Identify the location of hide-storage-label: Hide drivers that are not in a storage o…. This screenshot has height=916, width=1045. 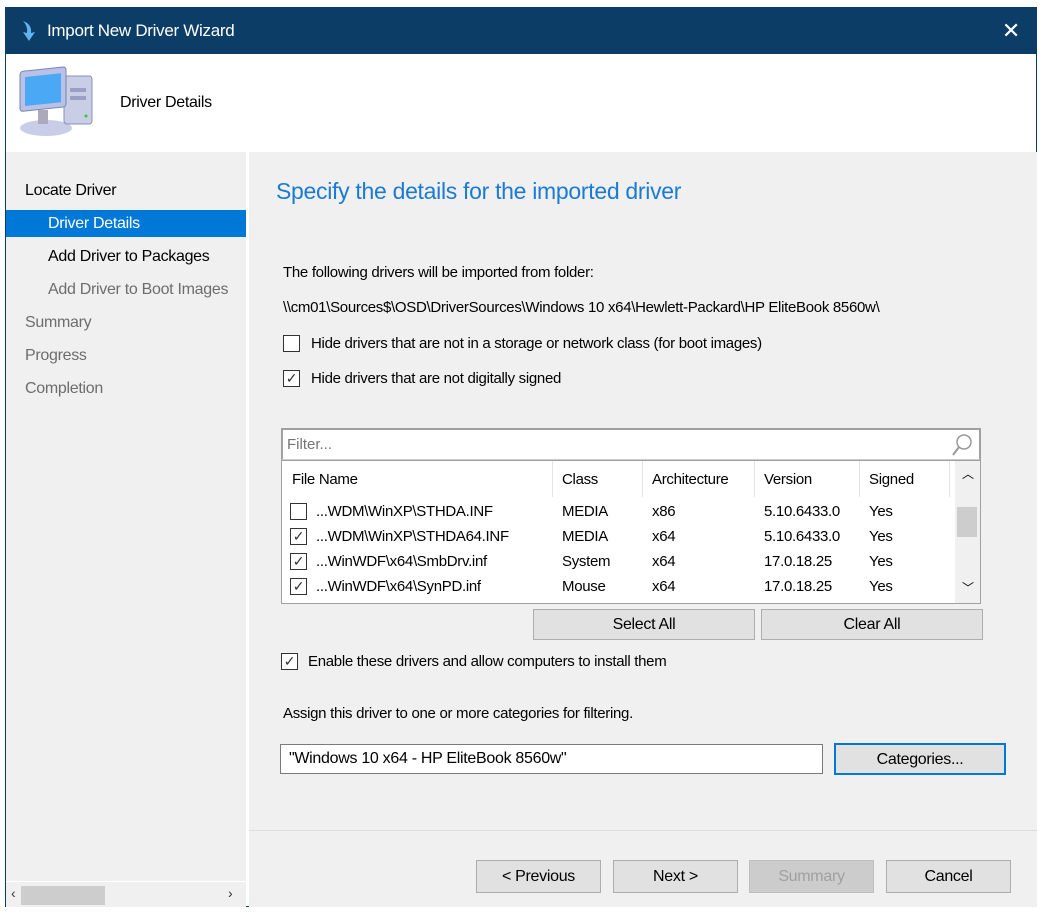
(536, 343).